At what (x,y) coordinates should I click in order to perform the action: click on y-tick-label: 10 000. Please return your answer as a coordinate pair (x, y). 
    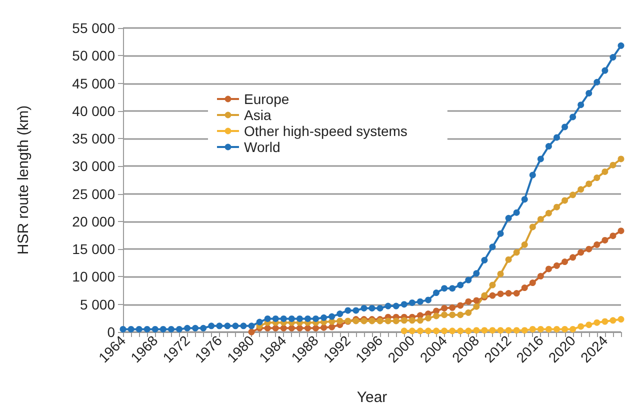
    Looking at the image, I should click on (94, 276).